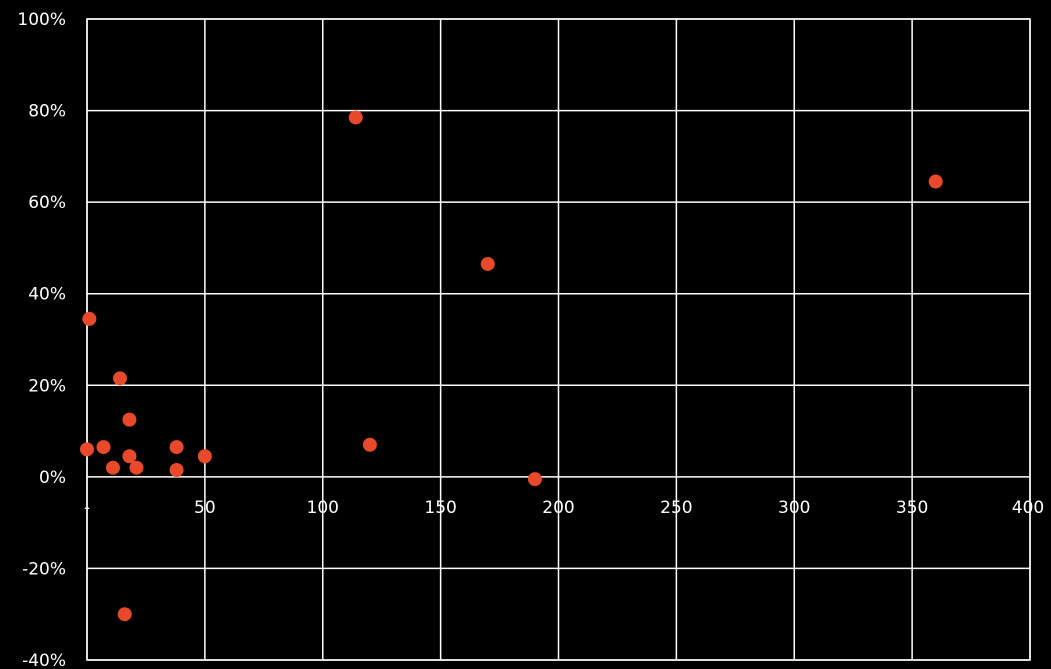  Describe the element at coordinates (47, 386) in the screenshot. I see `y-tick-label: 20%` at that location.